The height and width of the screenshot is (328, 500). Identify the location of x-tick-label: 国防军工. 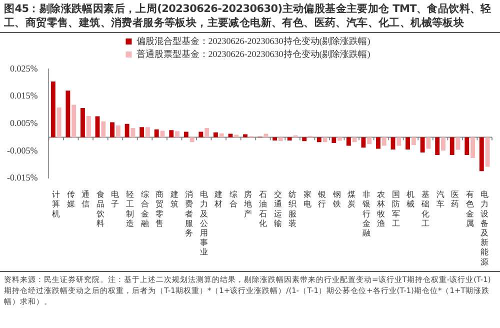
(396, 209).